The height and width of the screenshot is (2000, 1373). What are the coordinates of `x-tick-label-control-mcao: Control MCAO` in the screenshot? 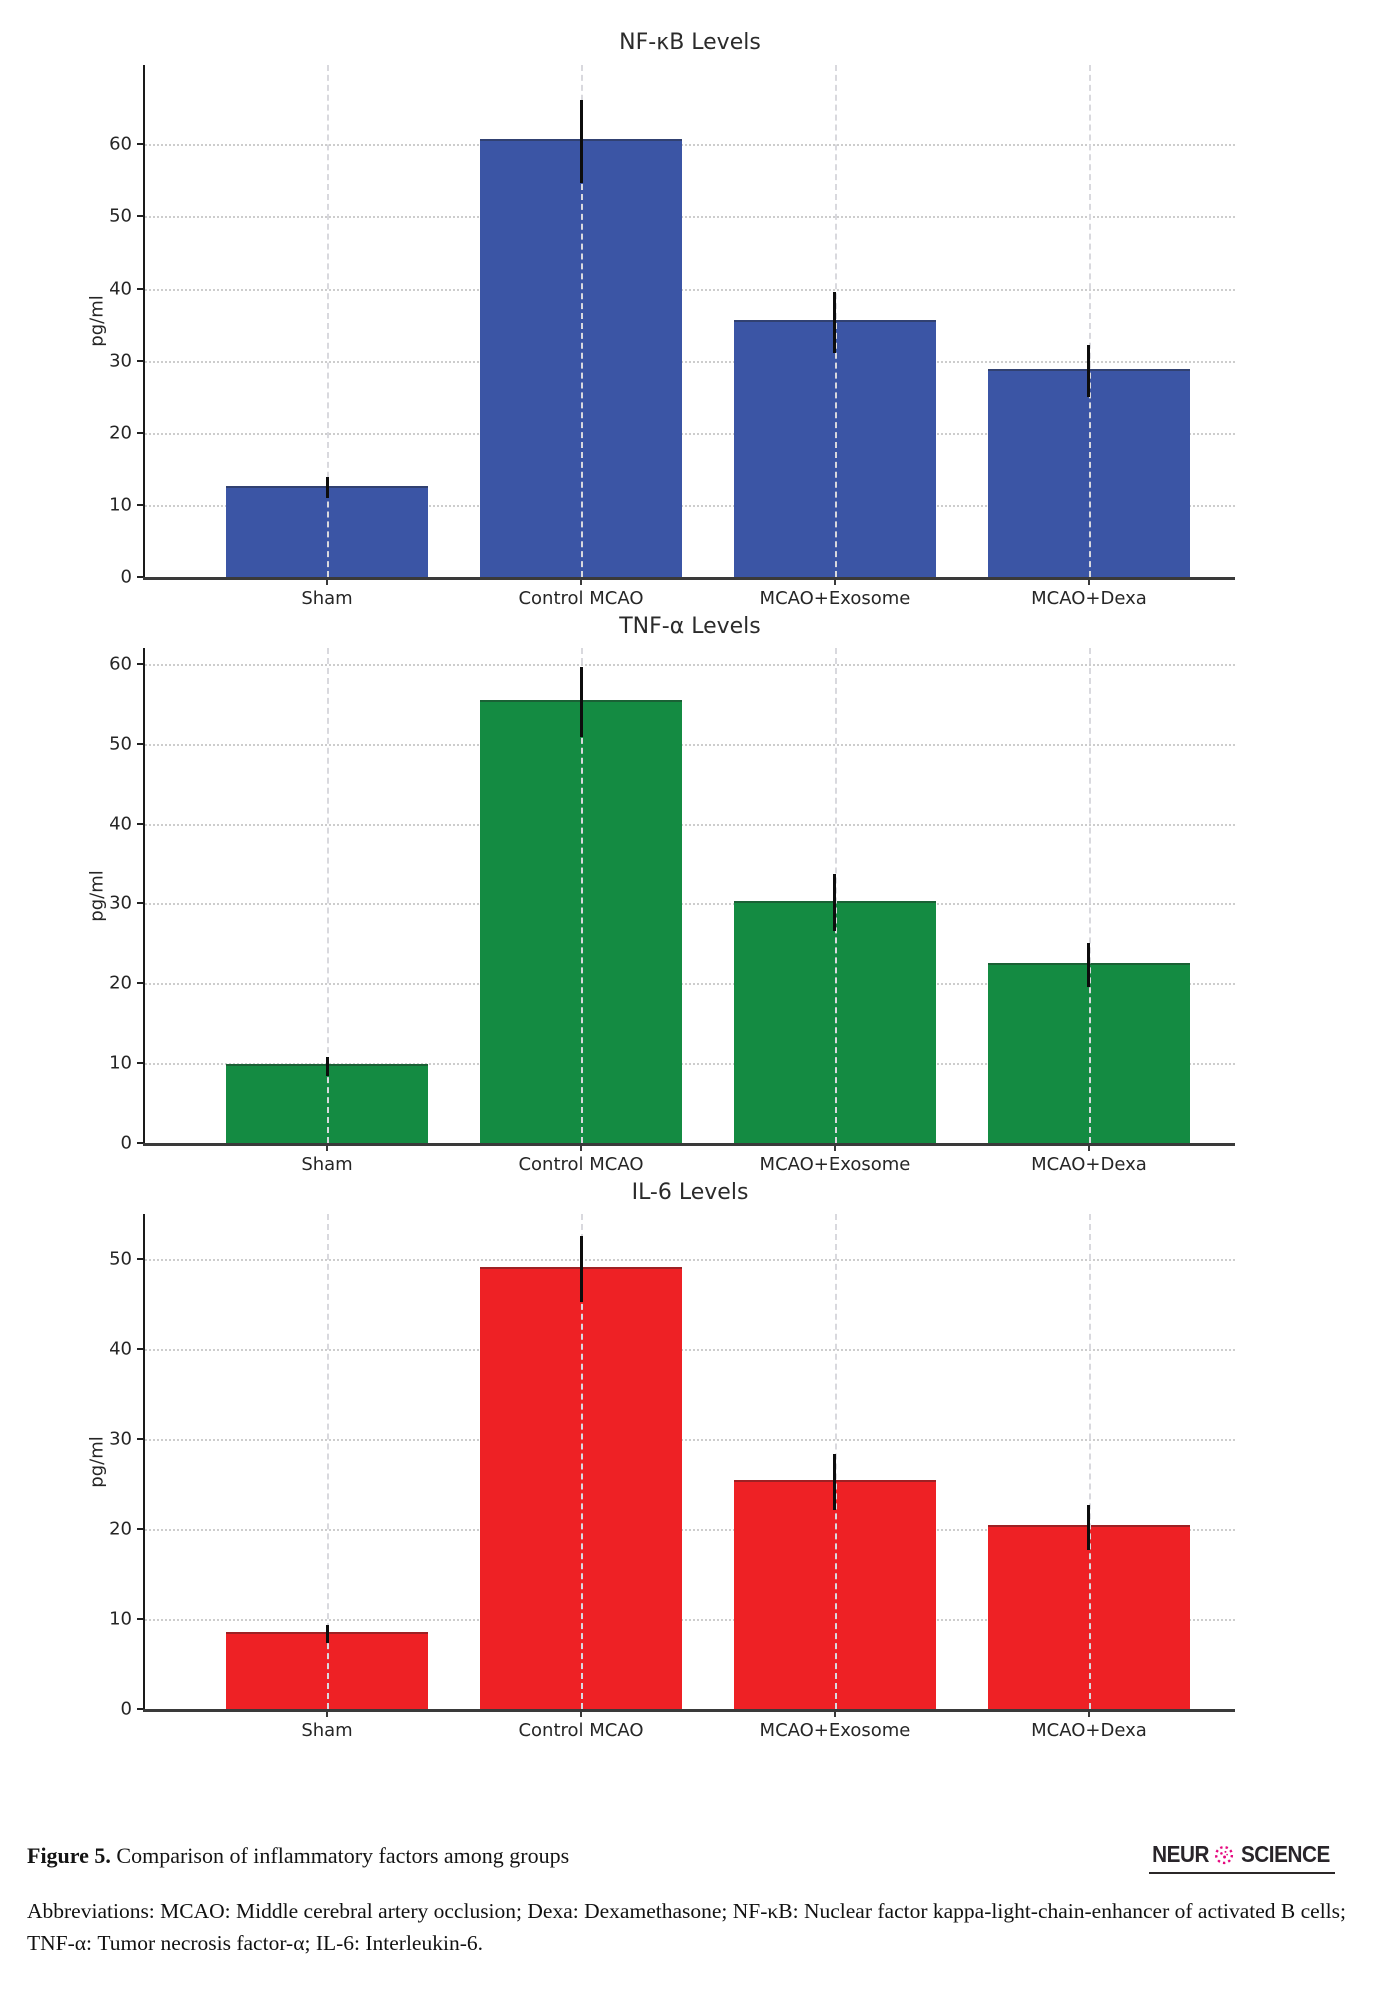 It's located at (581, 1164).